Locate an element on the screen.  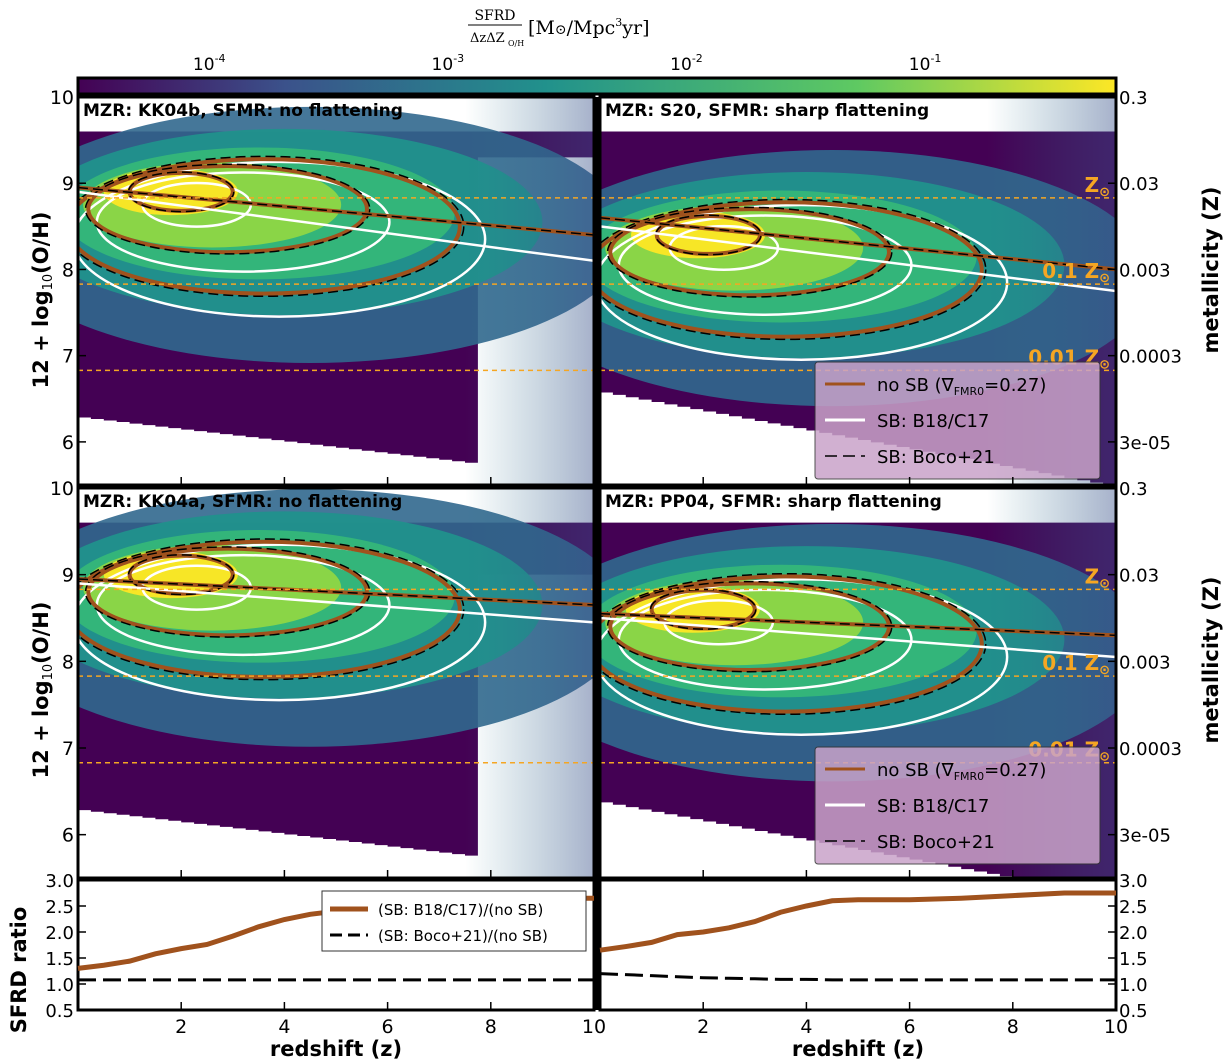
ylabel-right-bottom: metallicity (Z) is located at coordinates (1211, 659).